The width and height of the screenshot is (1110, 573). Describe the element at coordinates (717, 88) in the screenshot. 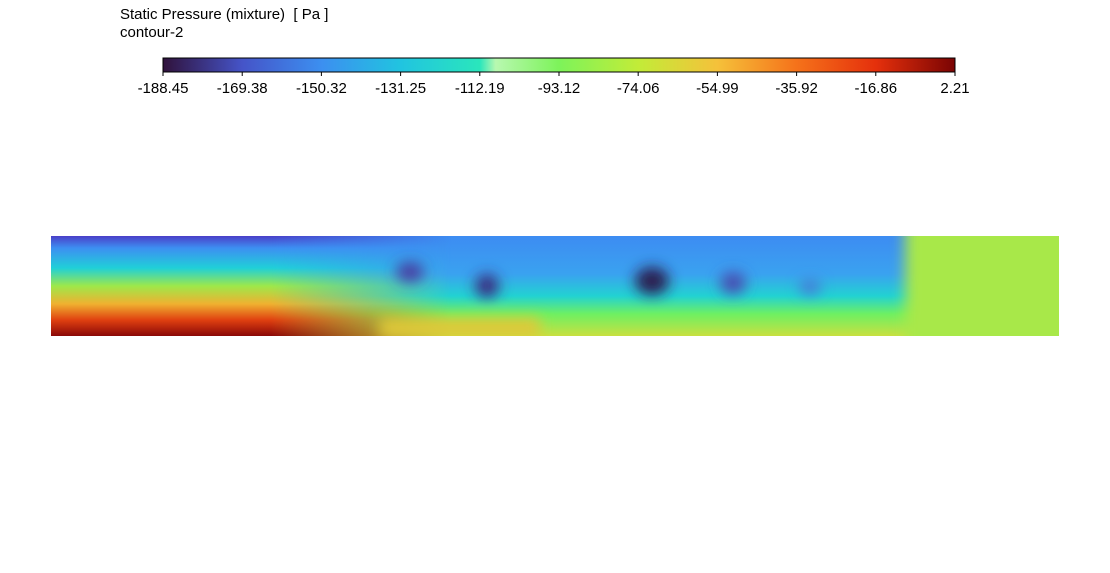

I see `tick-label: -54.99` at that location.